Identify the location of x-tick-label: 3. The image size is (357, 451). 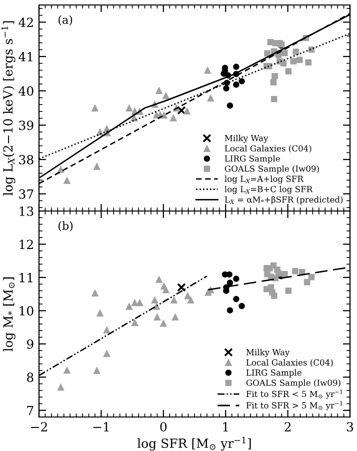
(350, 427).